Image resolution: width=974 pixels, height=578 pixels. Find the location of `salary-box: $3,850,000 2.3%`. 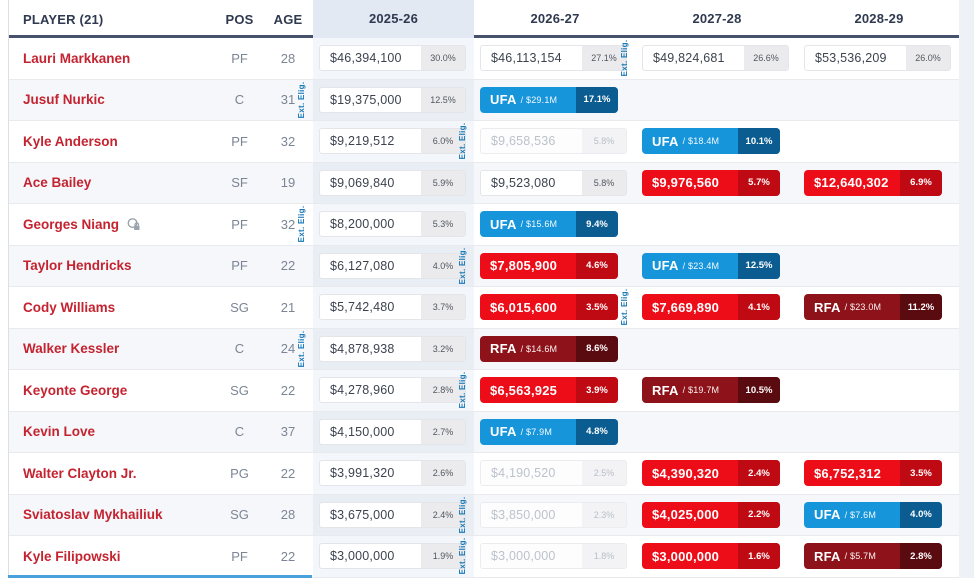

salary-box: $3,850,000 2.3% is located at coordinates (553, 514).